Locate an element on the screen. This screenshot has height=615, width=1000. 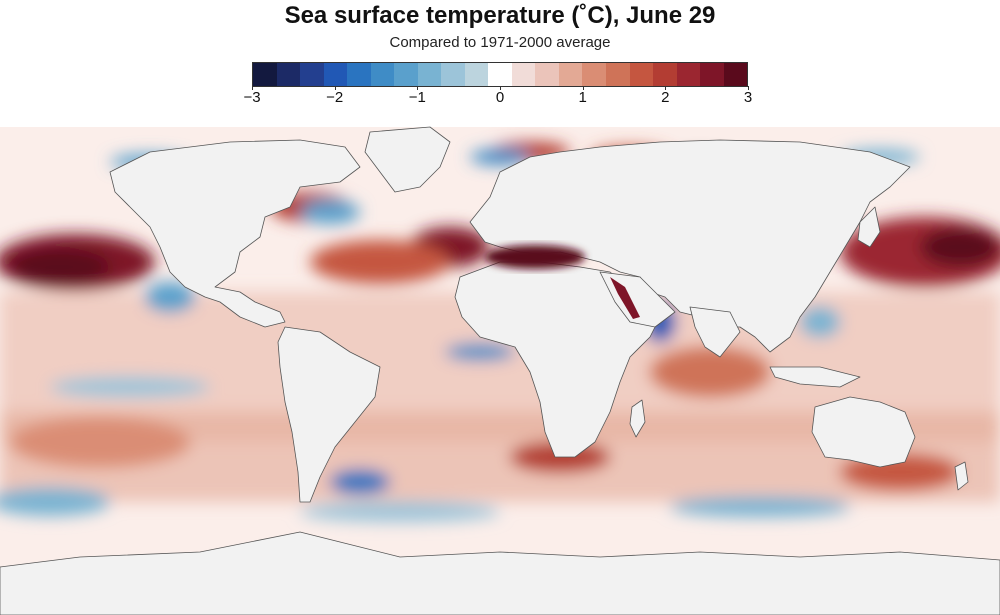
legend-tick-label: 3 is located at coordinates (748, 97).